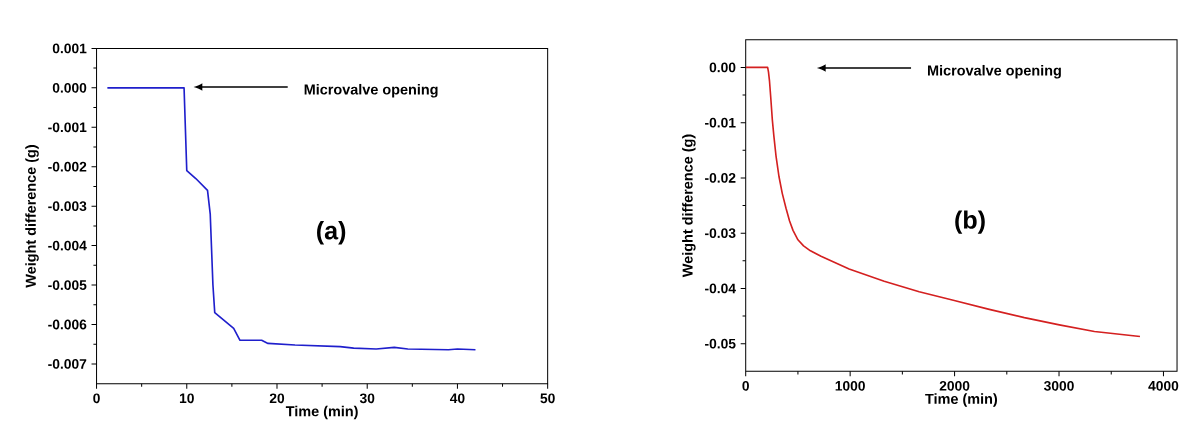  What do you see at coordinates (954, 385) in the screenshot?
I see `x-tick-label: 2000` at bounding box center [954, 385].